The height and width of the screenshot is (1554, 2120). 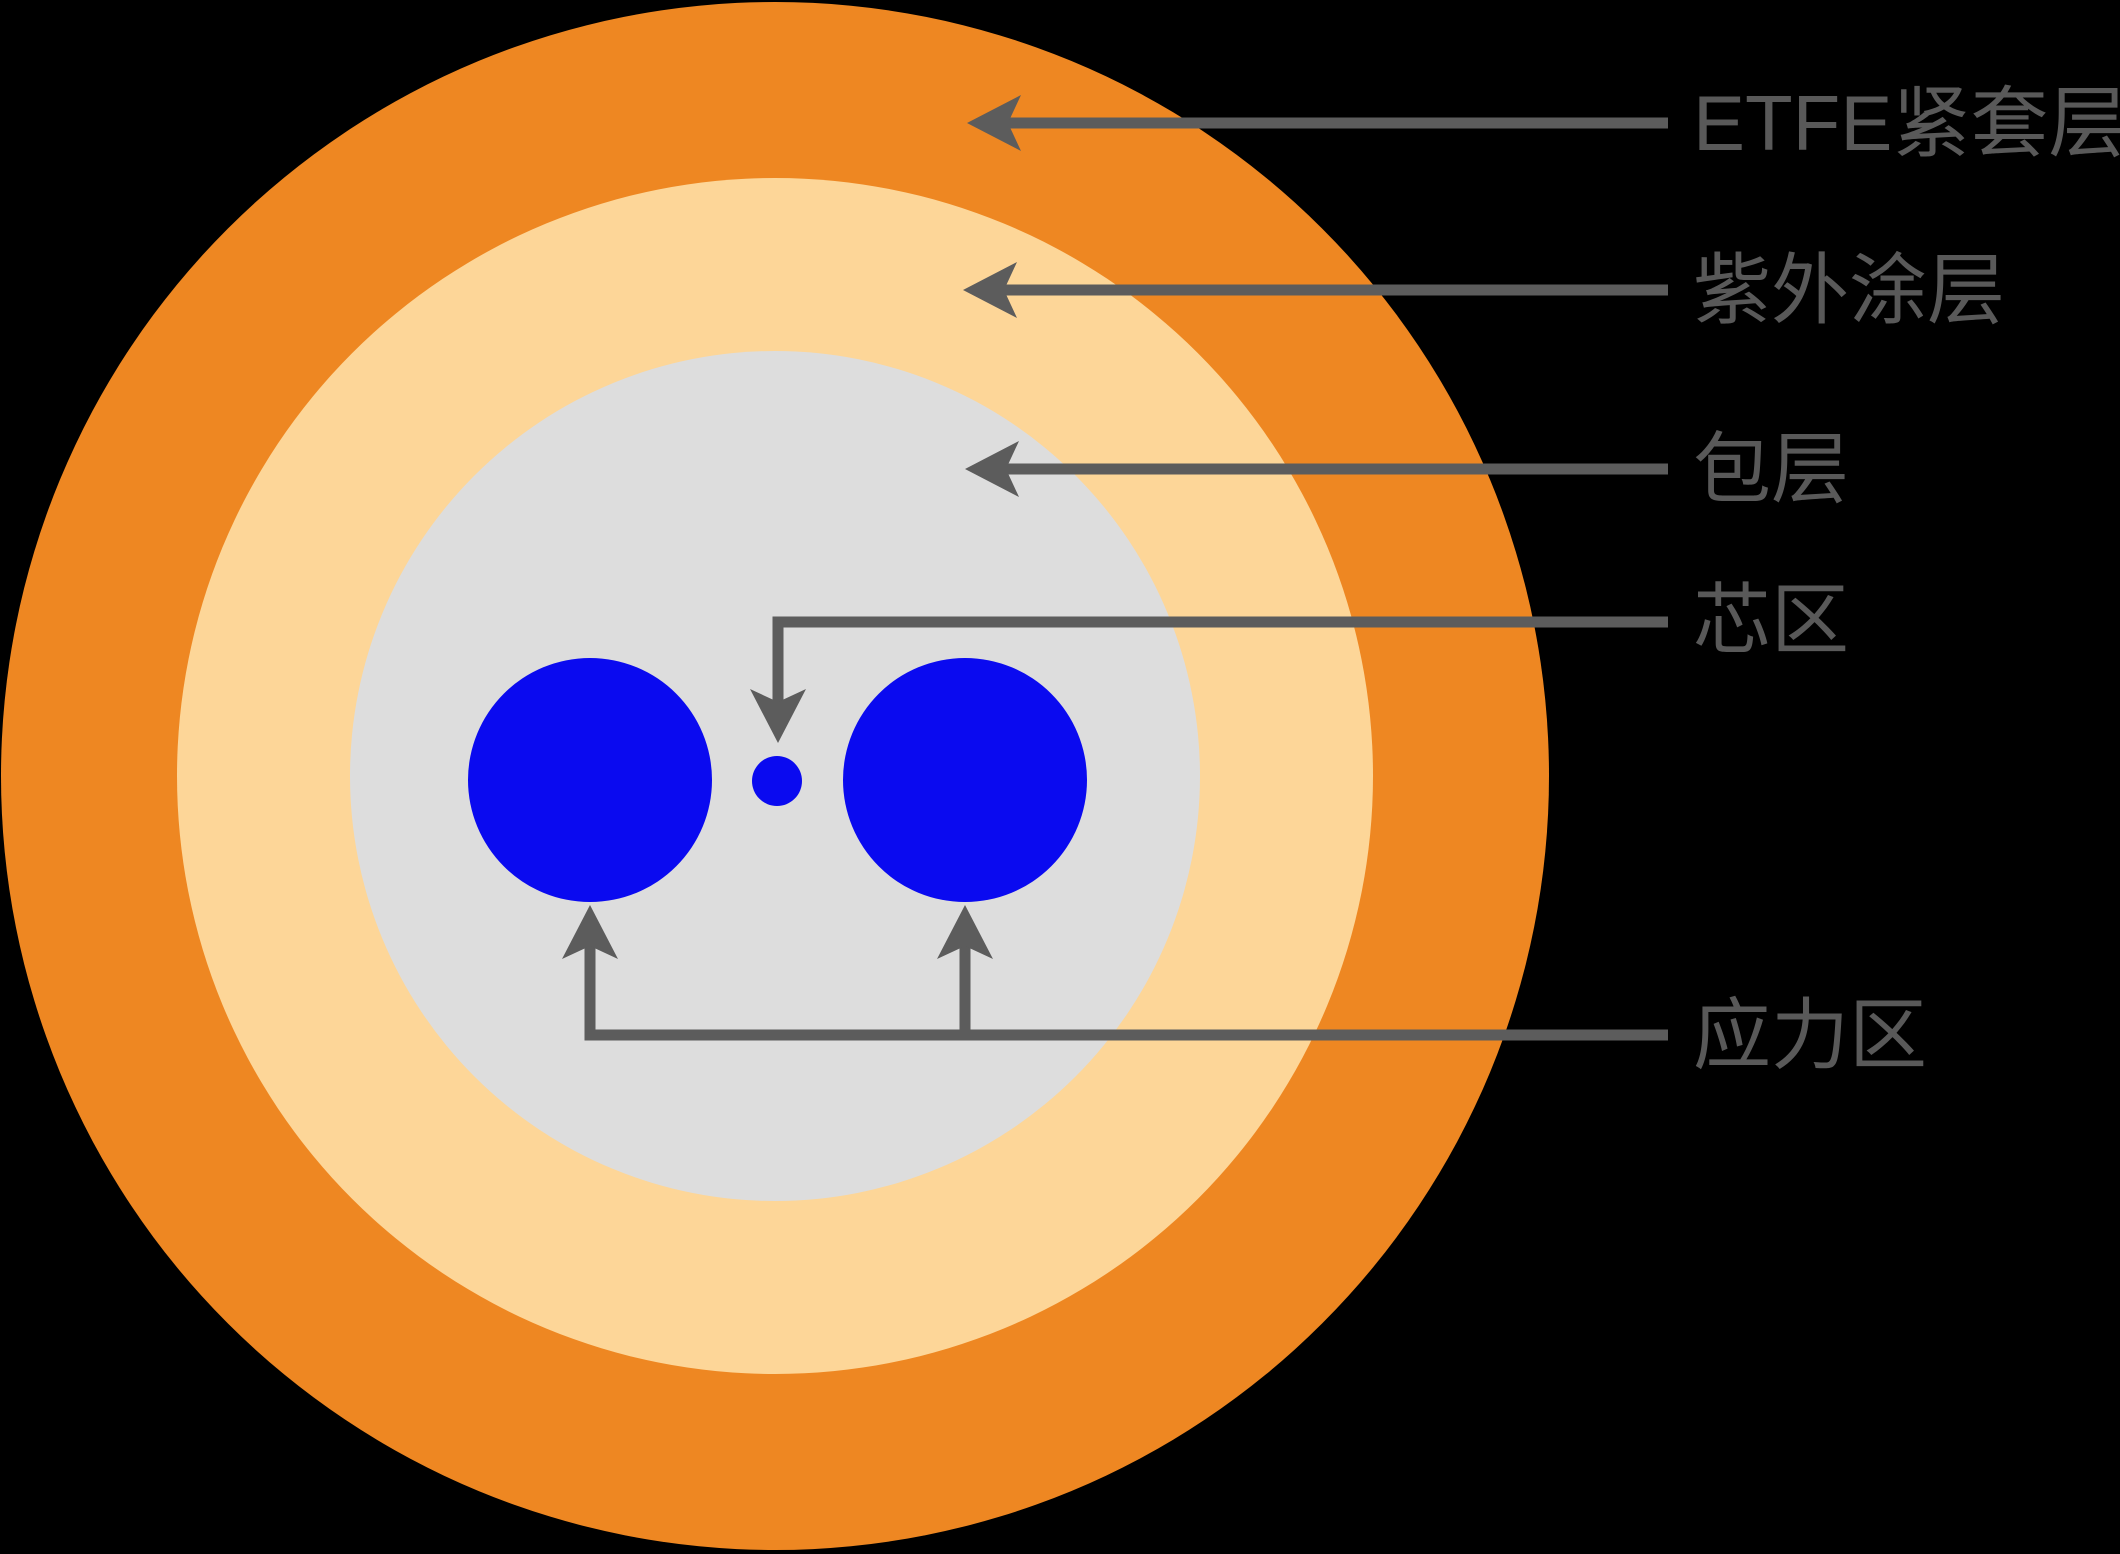 I want to click on stress-rod-left-circle, so click(x=590, y=780).